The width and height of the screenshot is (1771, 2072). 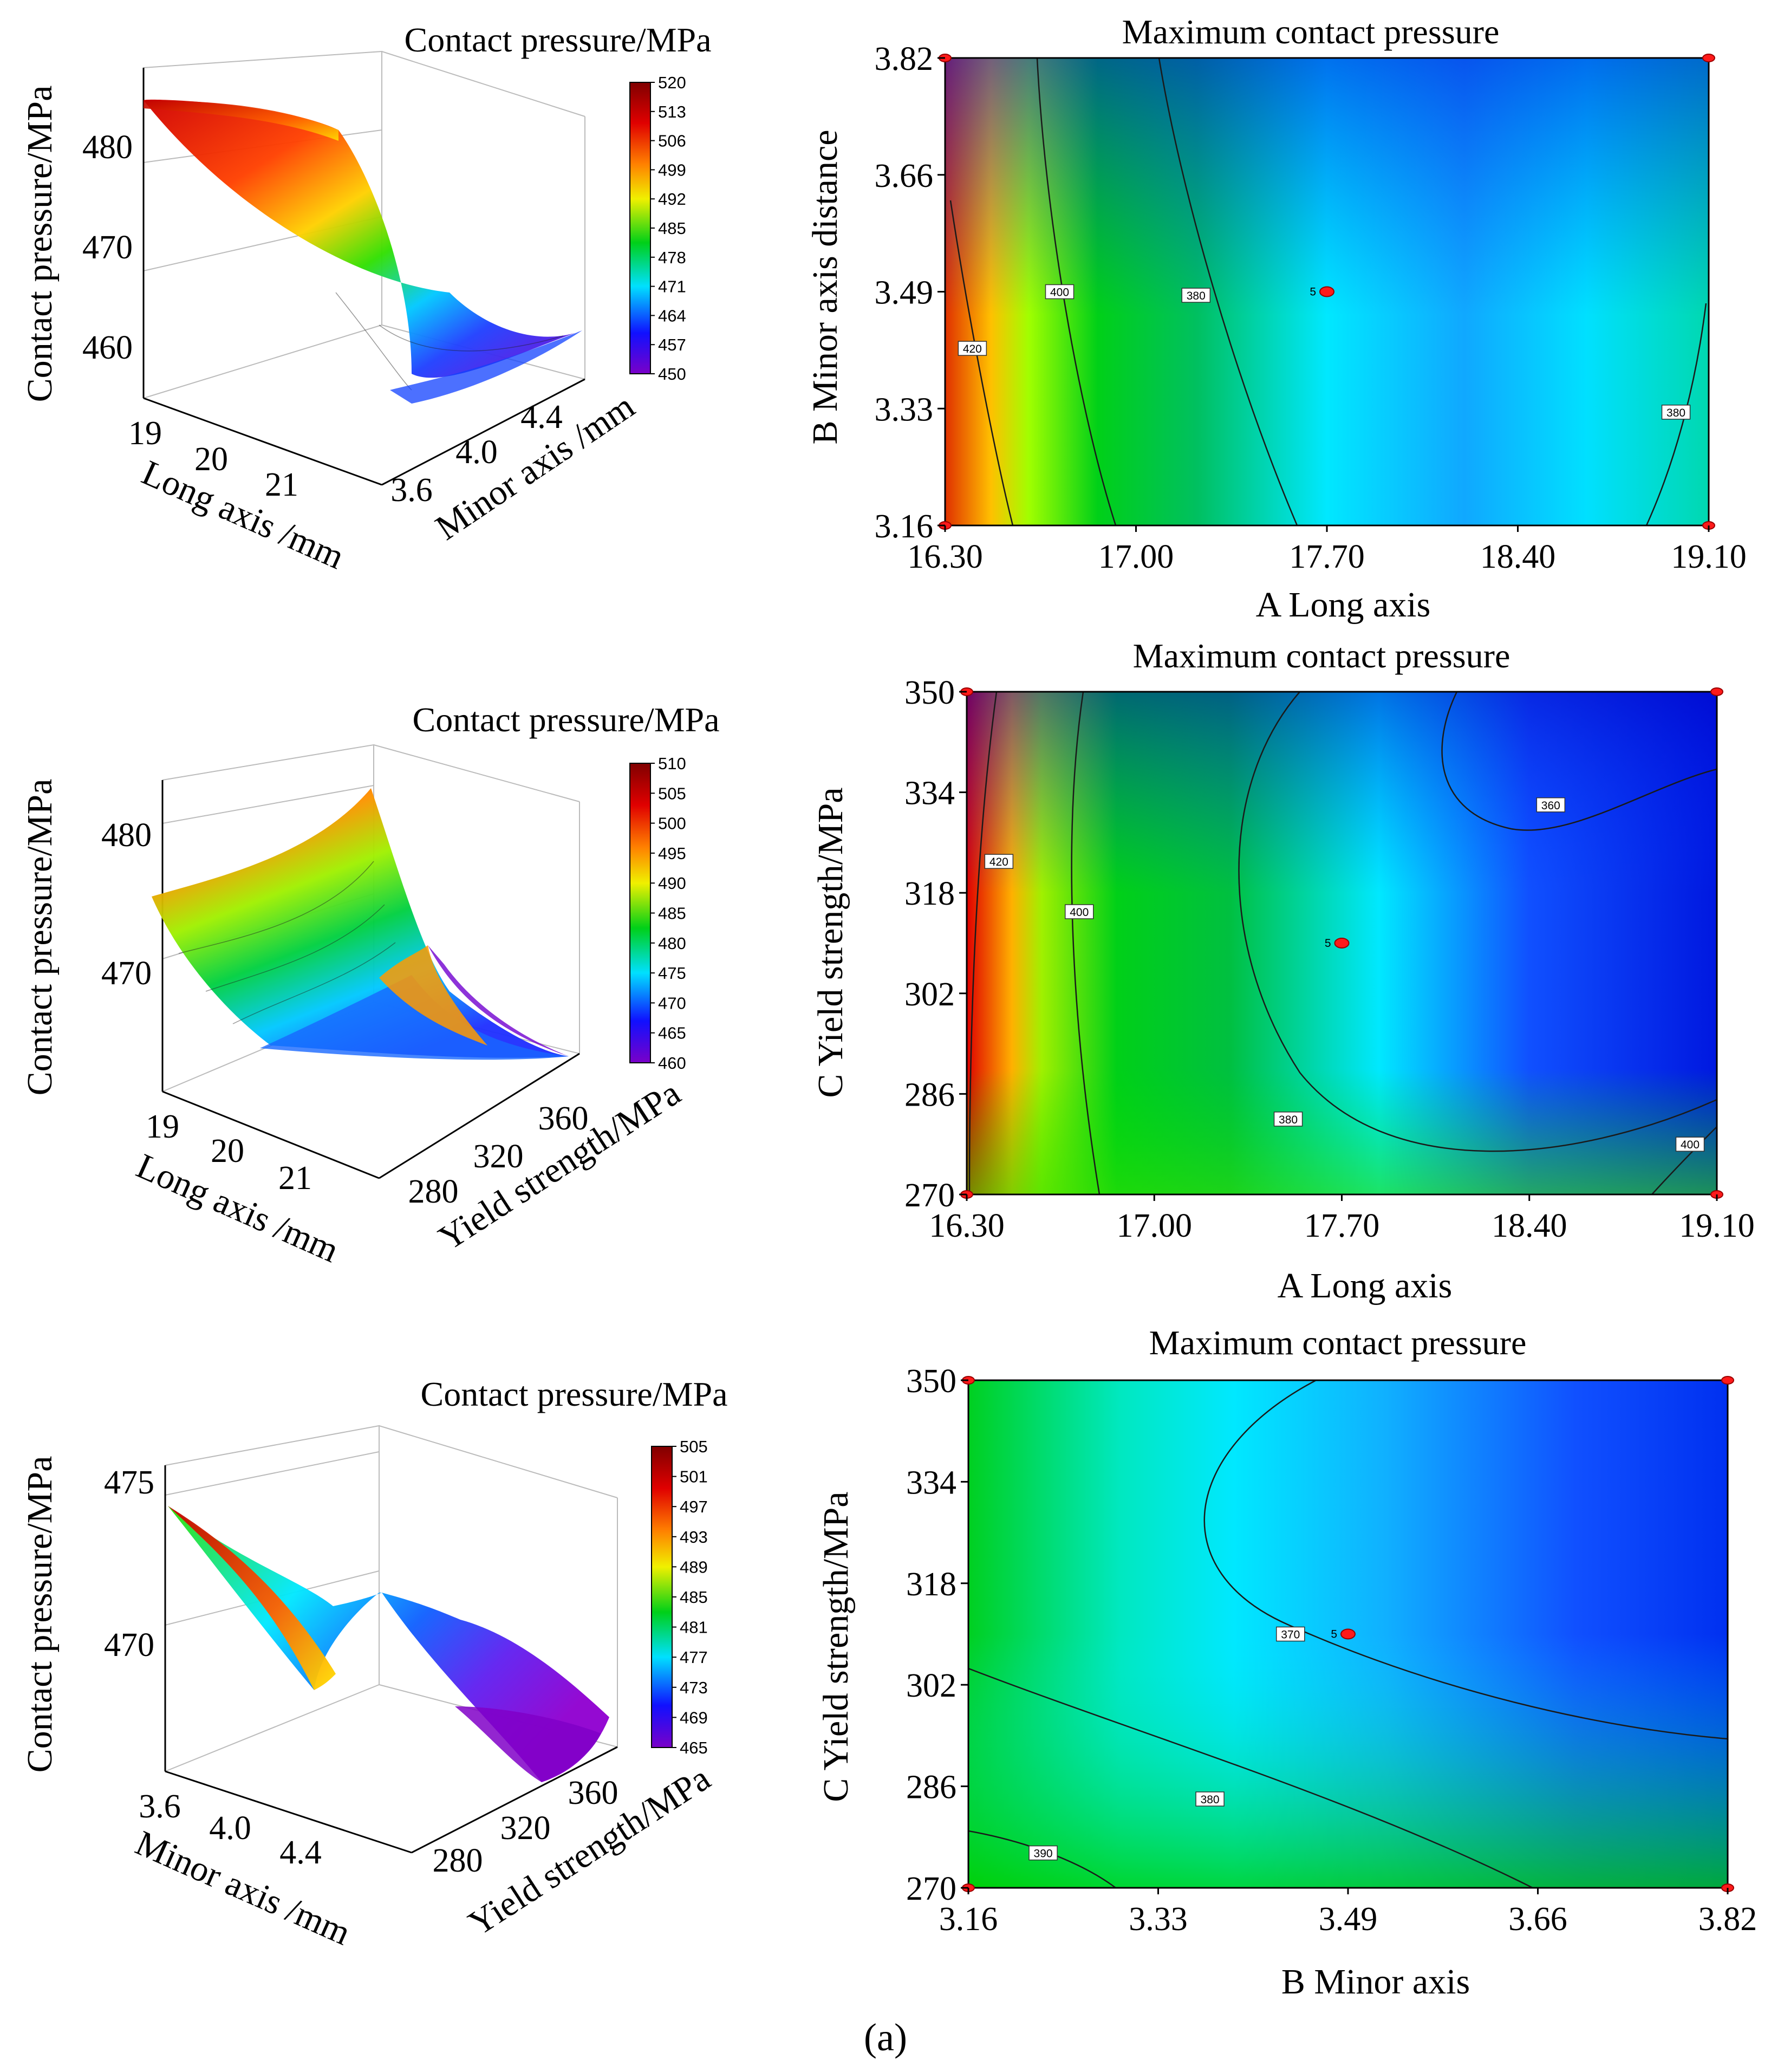 What do you see at coordinates (1537, 1919) in the screenshot?
I see `x-tick-label: 3.66` at bounding box center [1537, 1919].